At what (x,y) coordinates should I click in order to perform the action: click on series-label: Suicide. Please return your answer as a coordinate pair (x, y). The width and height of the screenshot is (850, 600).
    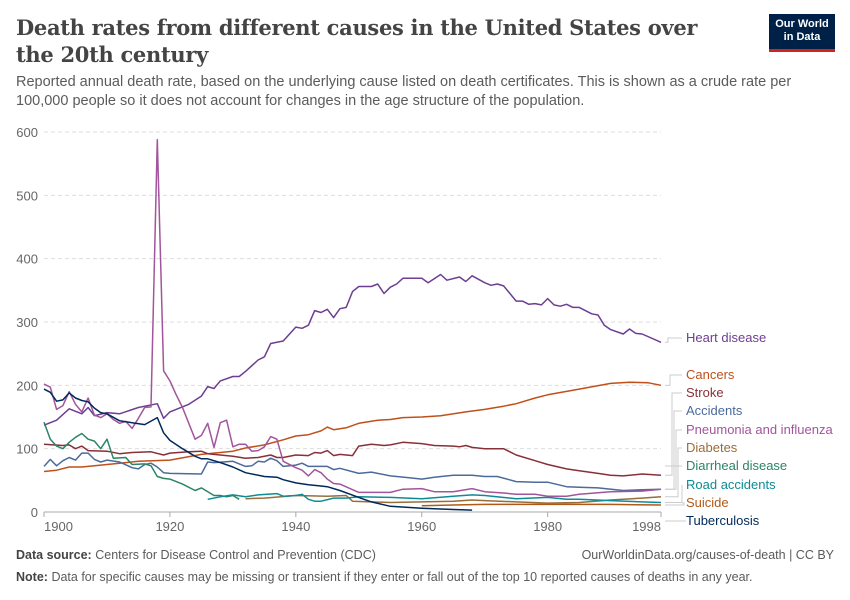
    Looking at the image, I should click on (707, 502).